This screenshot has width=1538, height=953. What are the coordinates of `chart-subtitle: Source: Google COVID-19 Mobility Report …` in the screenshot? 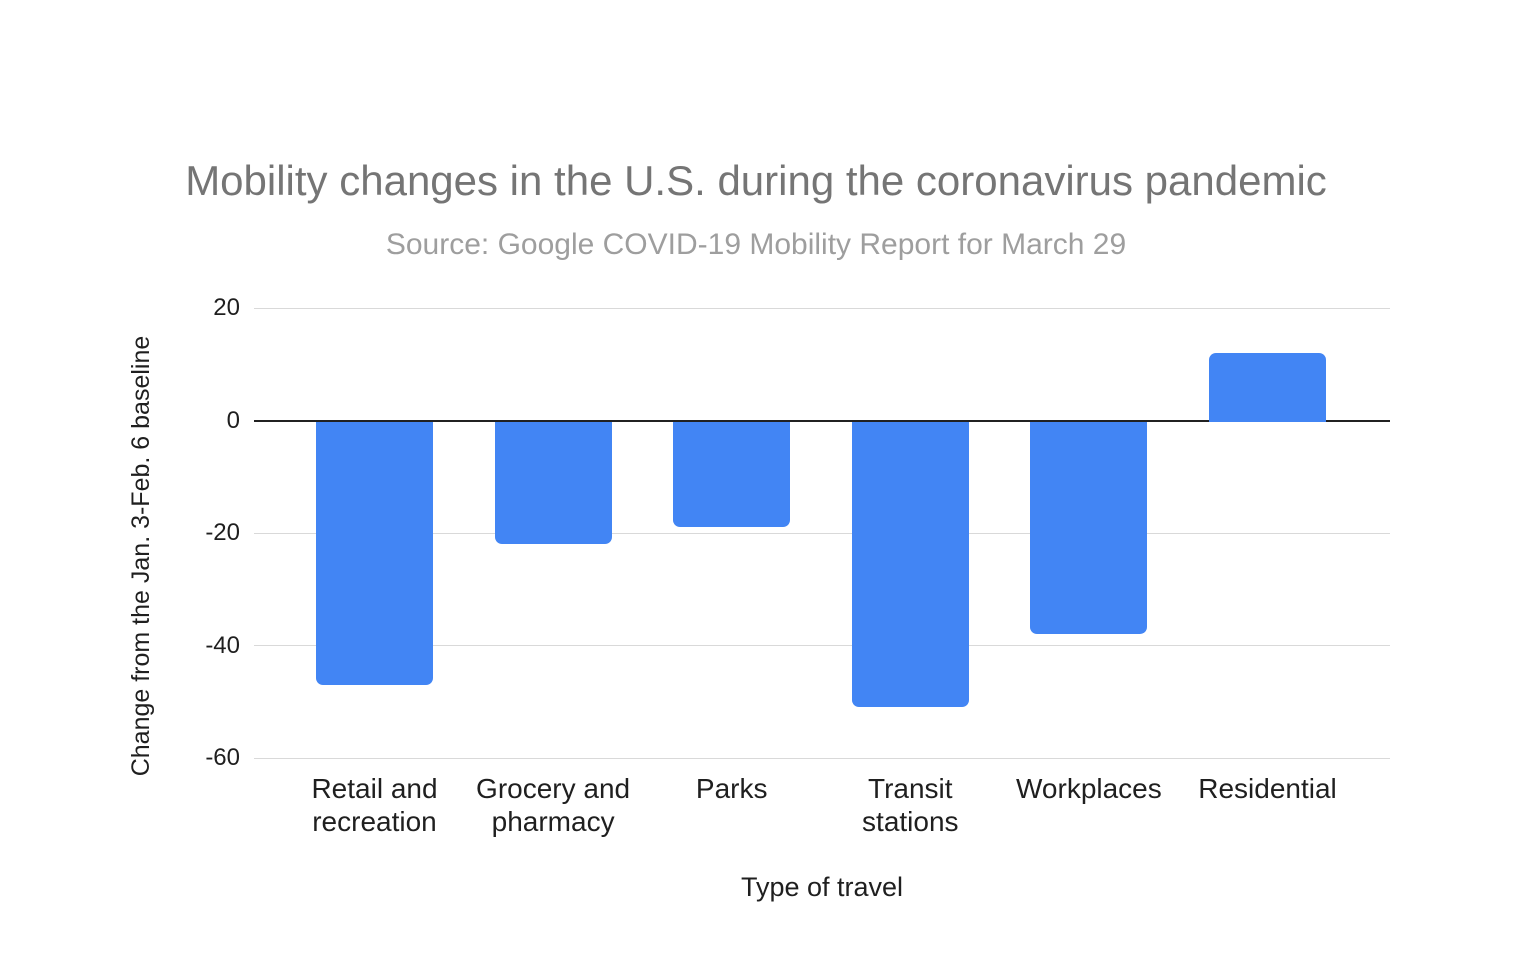 It's located at (756, 244).